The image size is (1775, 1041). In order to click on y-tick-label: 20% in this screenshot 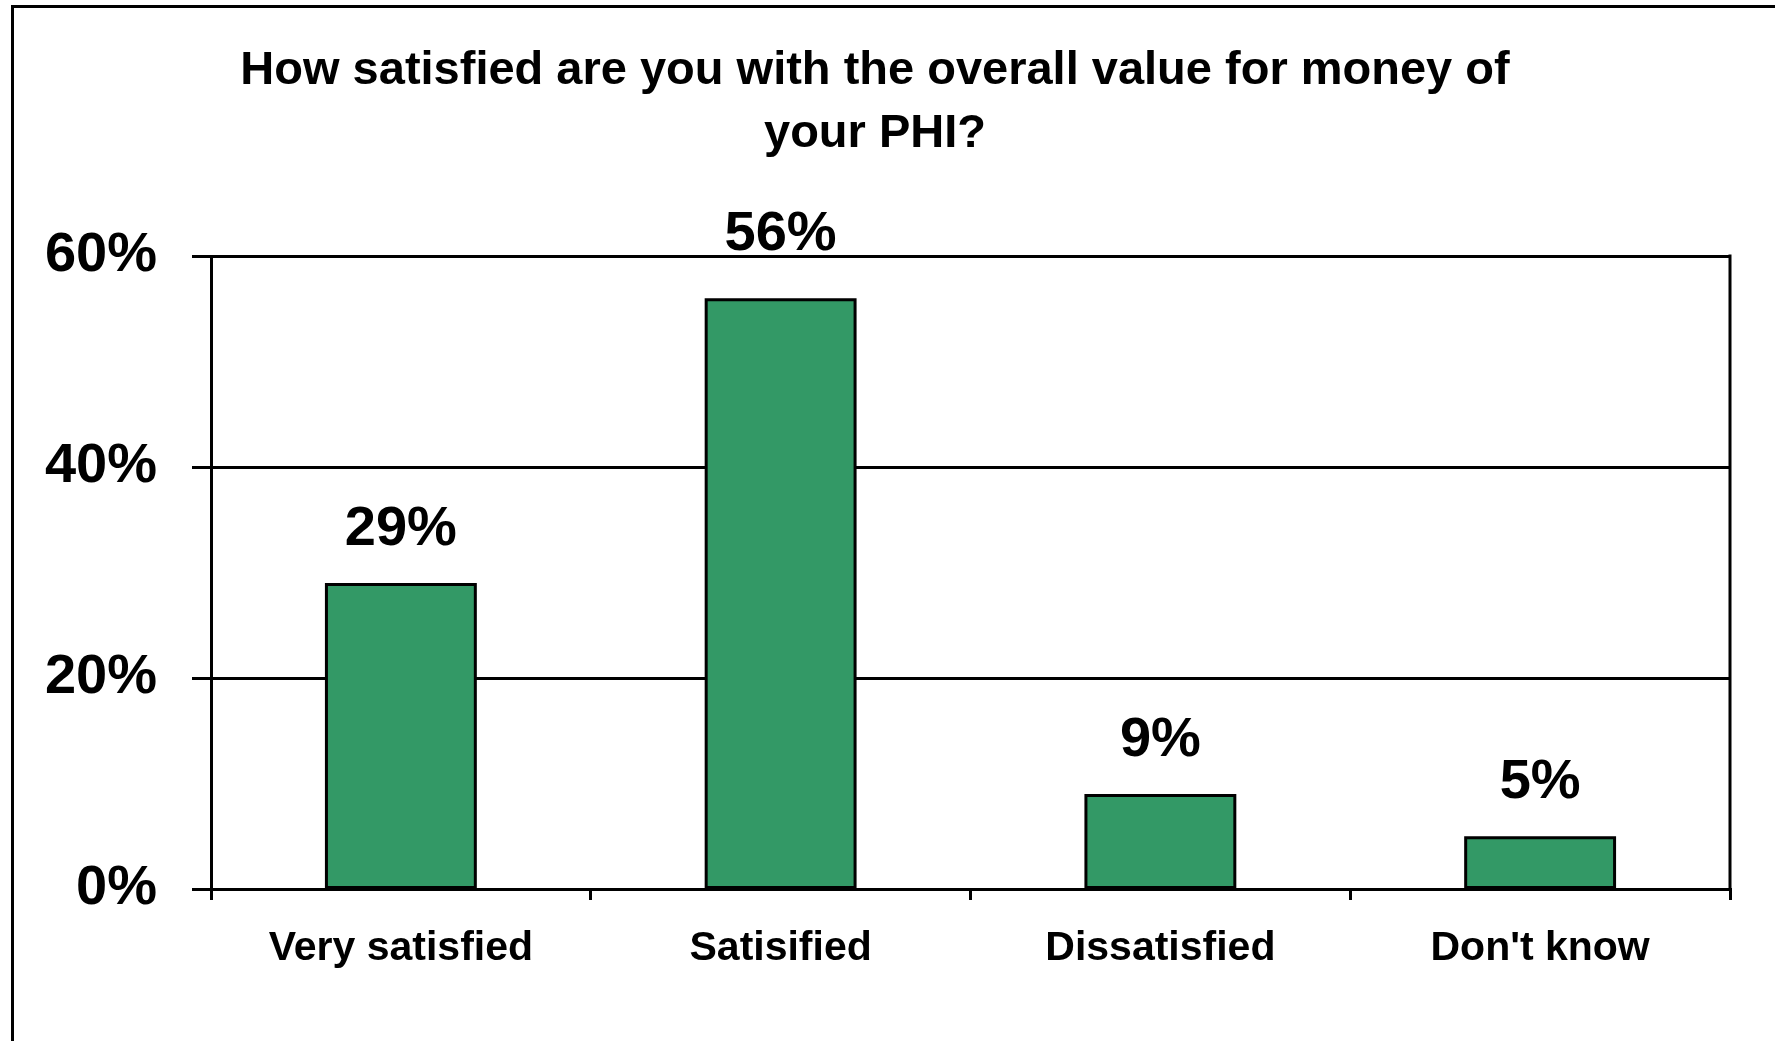, I will do `click(100, 674)`.